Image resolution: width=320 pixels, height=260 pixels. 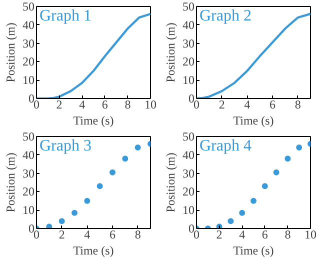 I want to click on chart-title: Graph 1, so click(x=66, y=16).